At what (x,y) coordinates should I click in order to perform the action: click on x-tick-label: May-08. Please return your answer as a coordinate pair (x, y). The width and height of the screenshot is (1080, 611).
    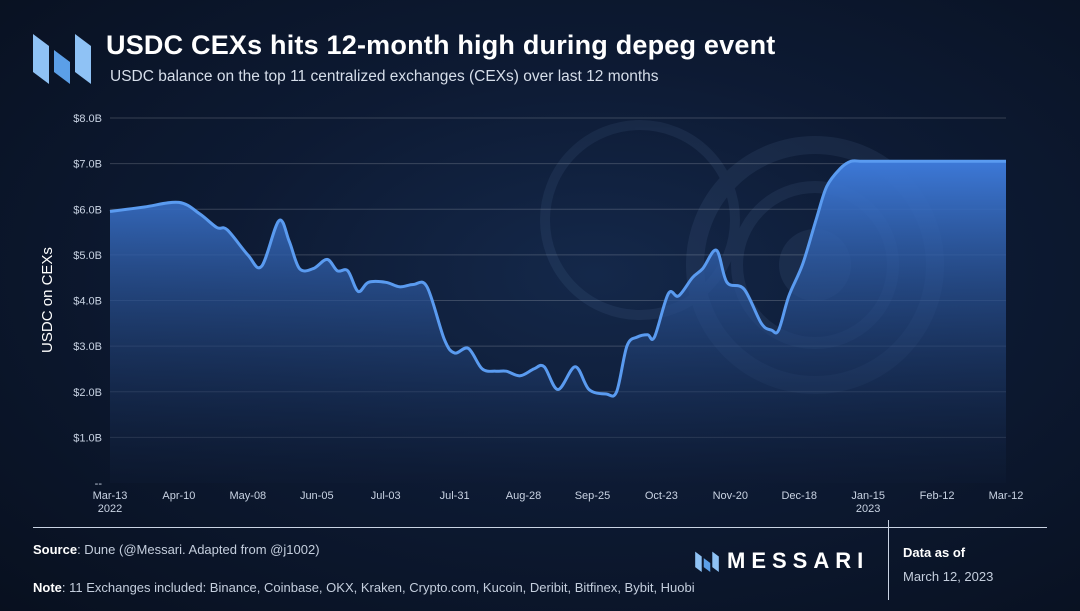
    Looking at the image, I should click on (248, 496).